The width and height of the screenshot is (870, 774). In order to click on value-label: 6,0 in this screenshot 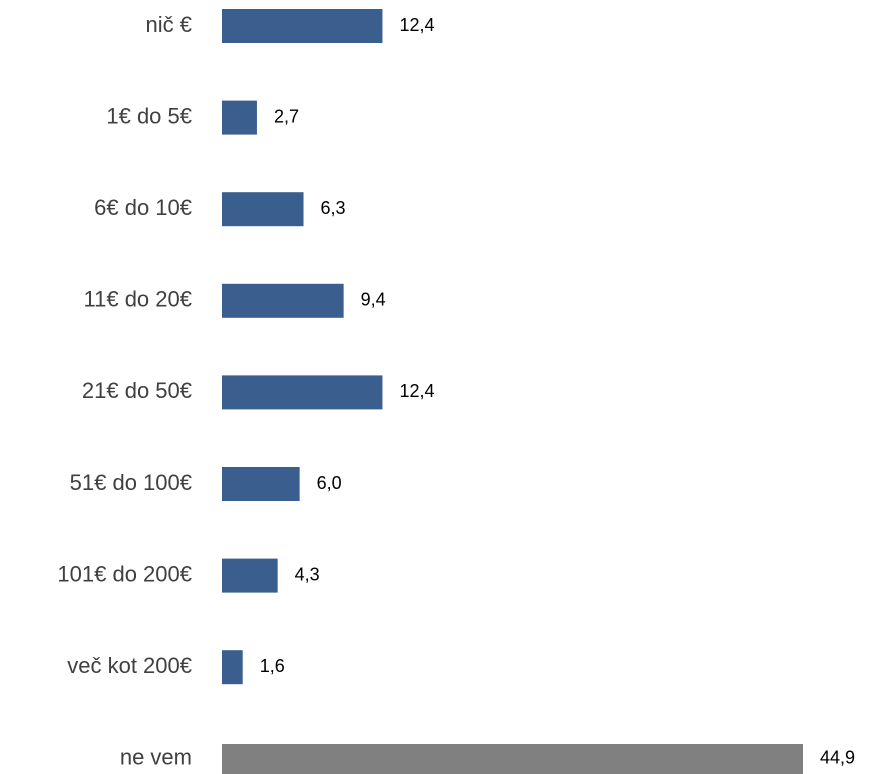, I will do `click(329, 483)`.